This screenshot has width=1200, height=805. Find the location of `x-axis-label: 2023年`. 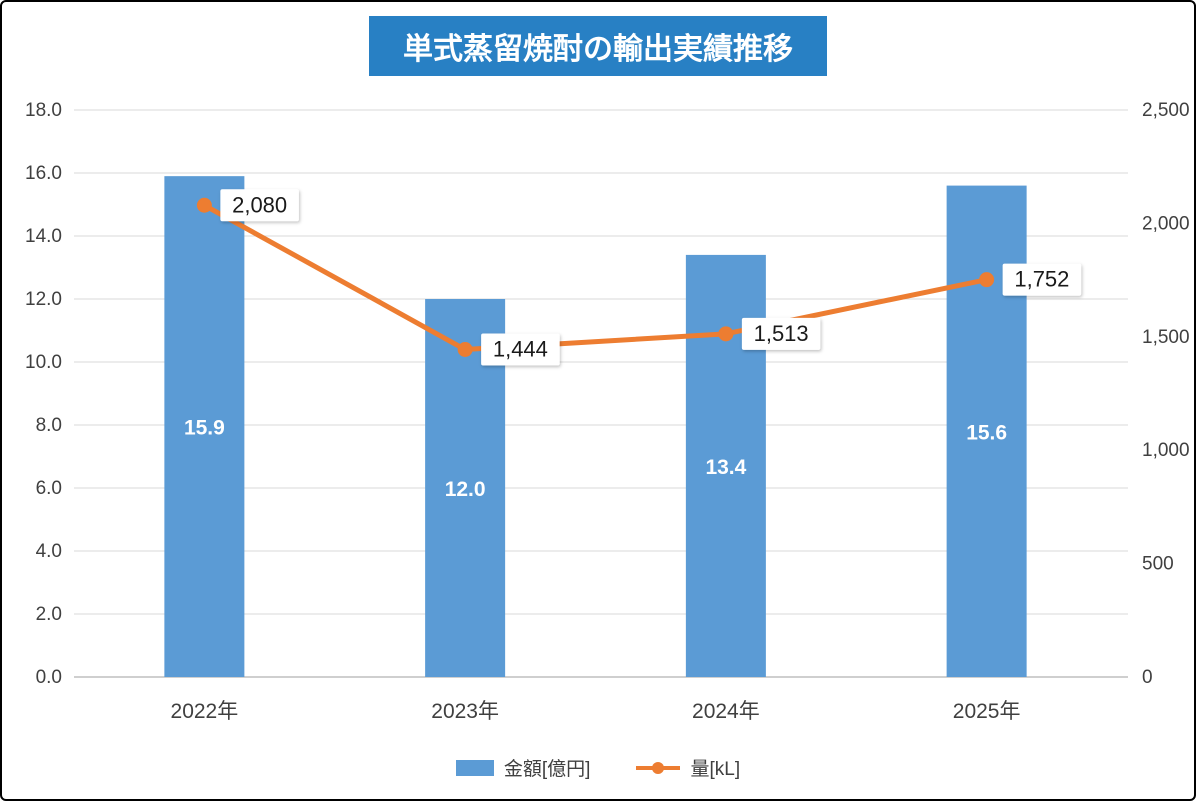

x-axis-label: 2023年 is located at coordinates (465, 711).